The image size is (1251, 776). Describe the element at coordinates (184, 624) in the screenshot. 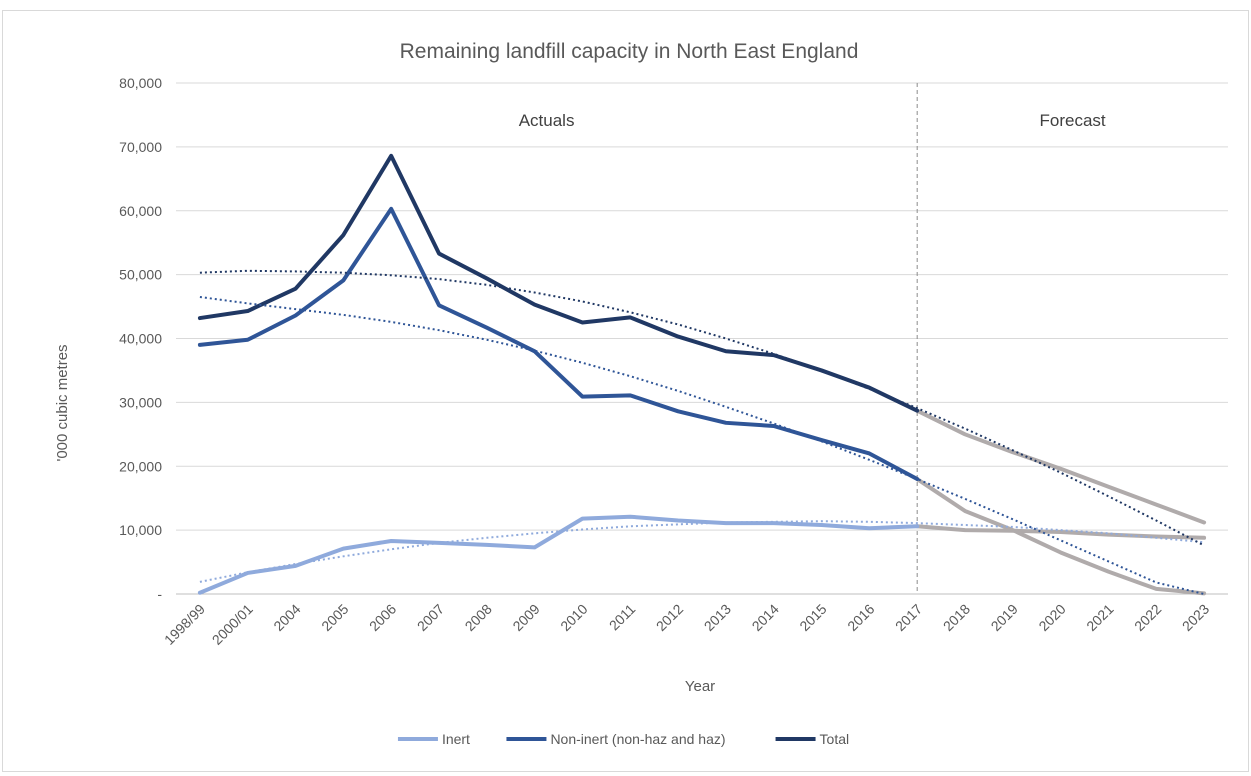

I see `x-tick-label: 1998/99` at that location.